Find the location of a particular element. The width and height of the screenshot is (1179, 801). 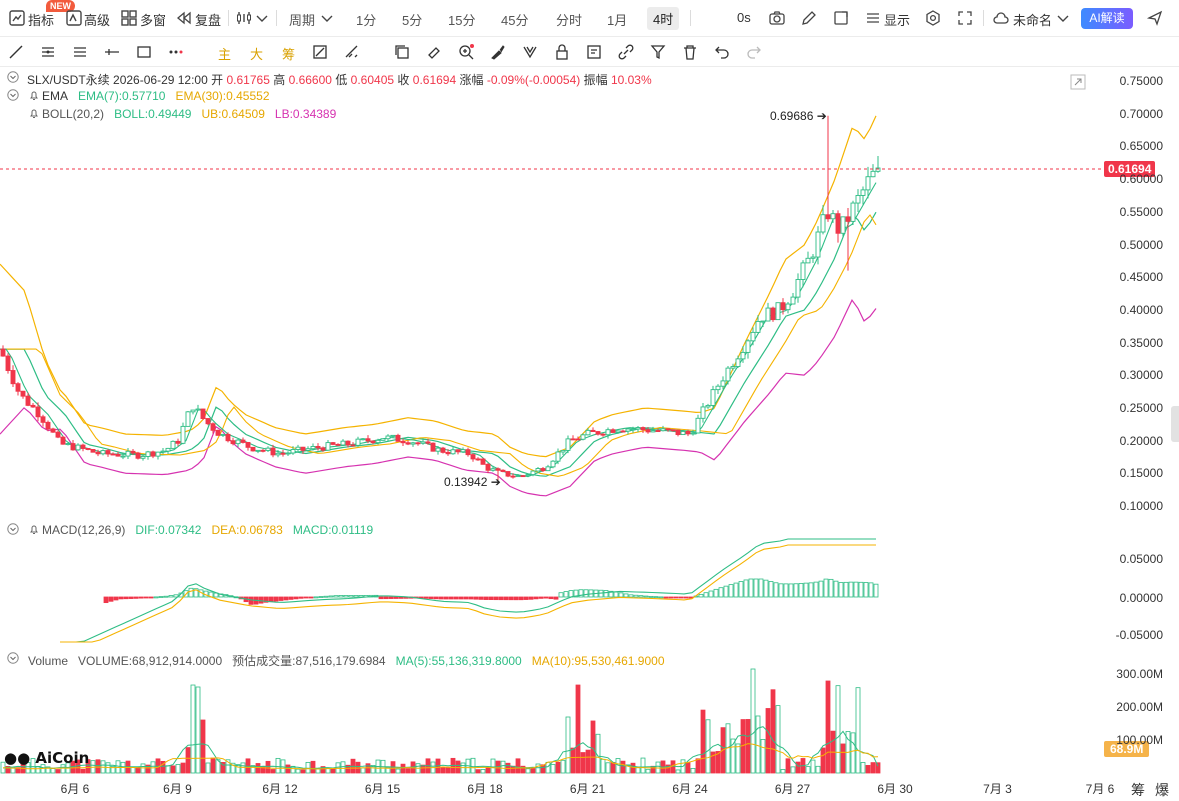

cloud-icon is located at coordinates (1001, 18).